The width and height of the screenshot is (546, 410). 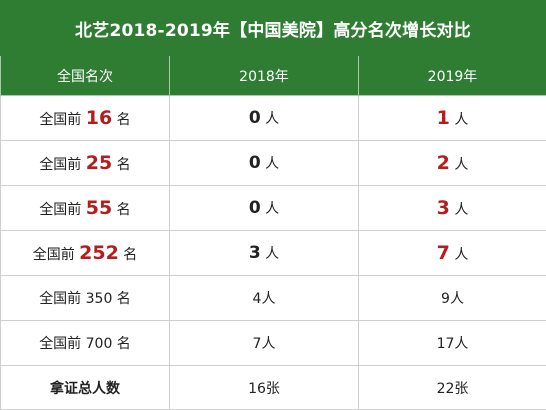 I want to click on total-row: 拿证总人数 16张 22张, so click(x=273, y=388).